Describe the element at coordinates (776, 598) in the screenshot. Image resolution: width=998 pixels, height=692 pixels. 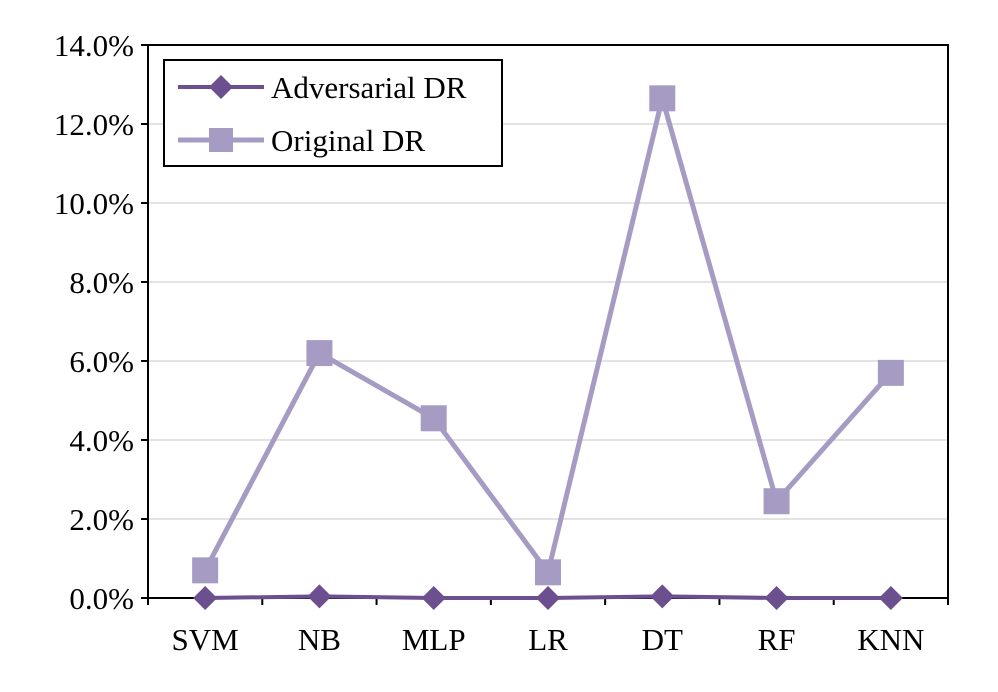
I see `diamond-marker-rf` at that location.